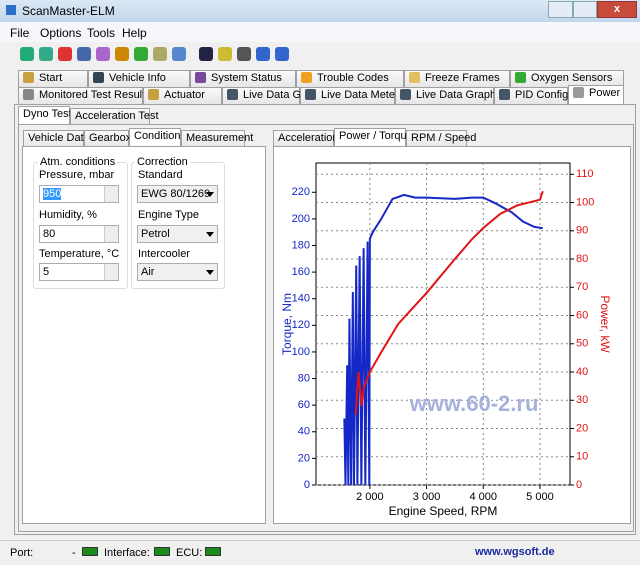 The image size is (640, 565). What do you see at coordinates (182, 95) in the screenshot?
I see `tab: Actuator` at bounding box center [182, 95].